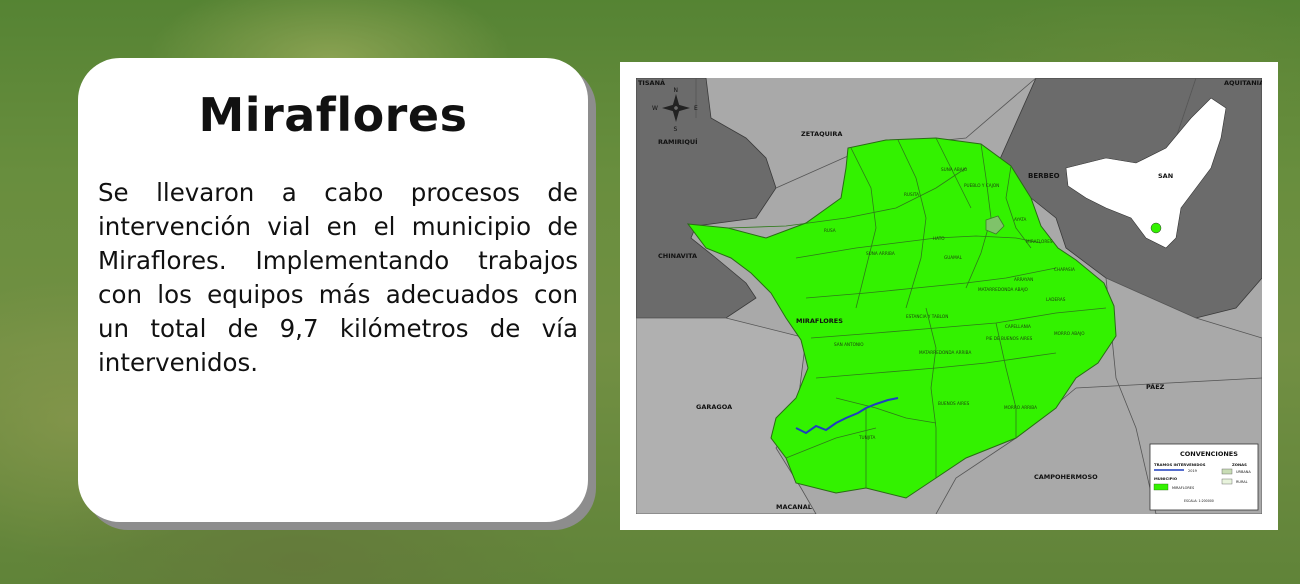  What do you see at coordinates (821, 134) in the screenshot?
I see `label-zetaquira: ZETAQUIRA` at bounding box center [821, 134].